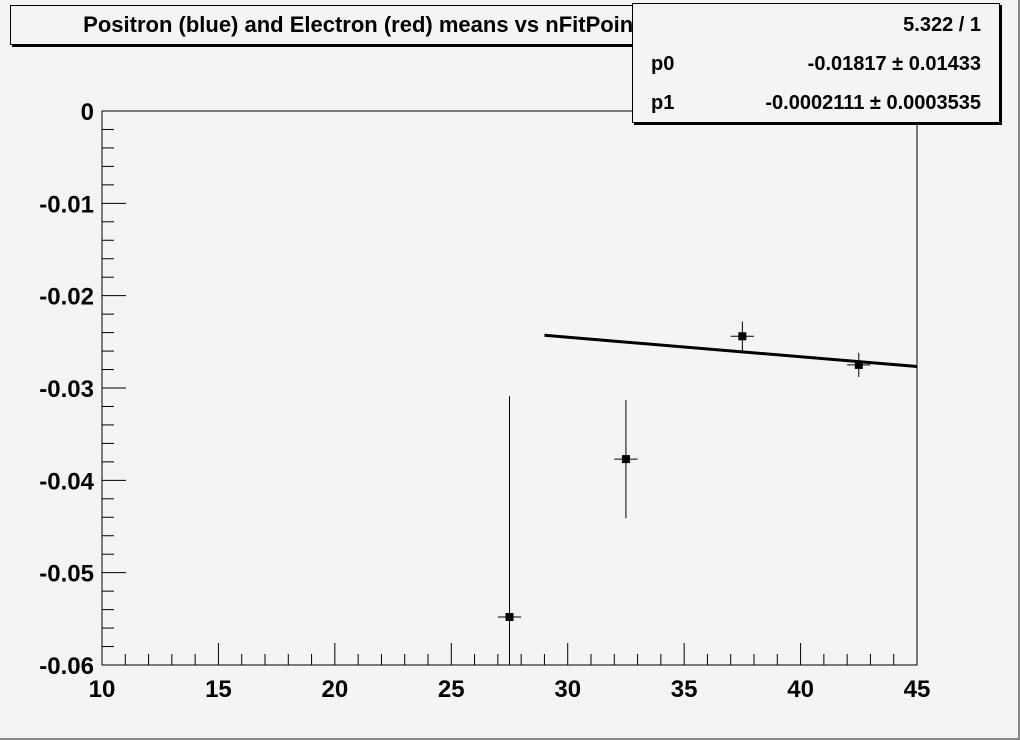 The height and width of the screenshot is (740, 1020). Describe the element at coordinates (66, 481) in the screenshot. I see `y-tick-label: -0.04` at that location.